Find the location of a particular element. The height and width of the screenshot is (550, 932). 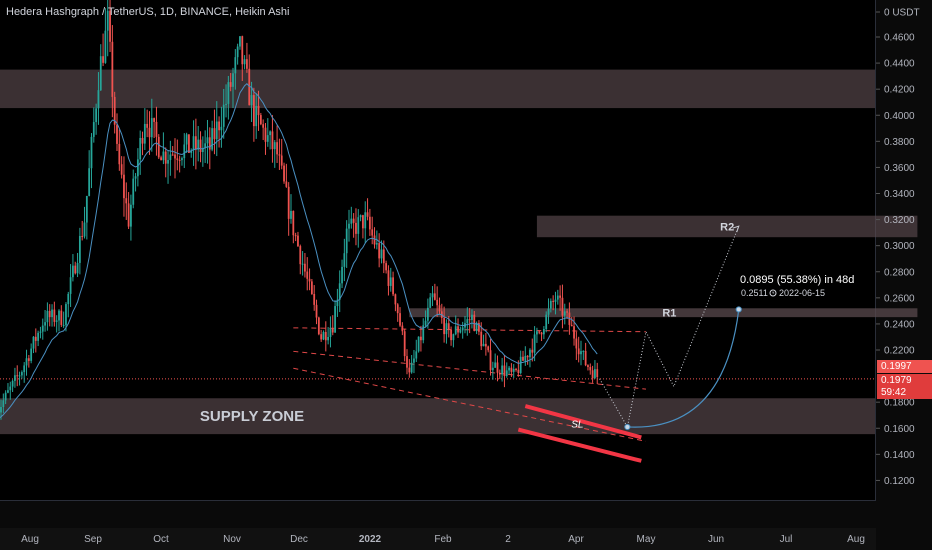

clock-icon is located at coordinates (773, 293).